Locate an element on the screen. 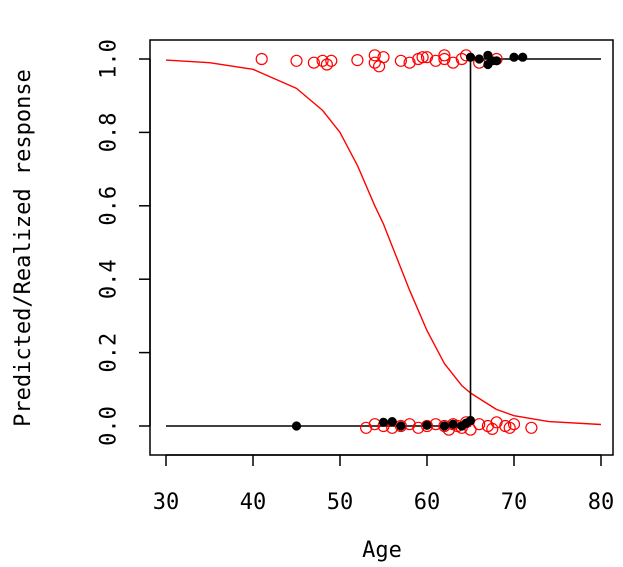 The width and height of the screenshot is (623, 567). y-tick-label-0.0: 0.0 is located at coordinates (109, 426).